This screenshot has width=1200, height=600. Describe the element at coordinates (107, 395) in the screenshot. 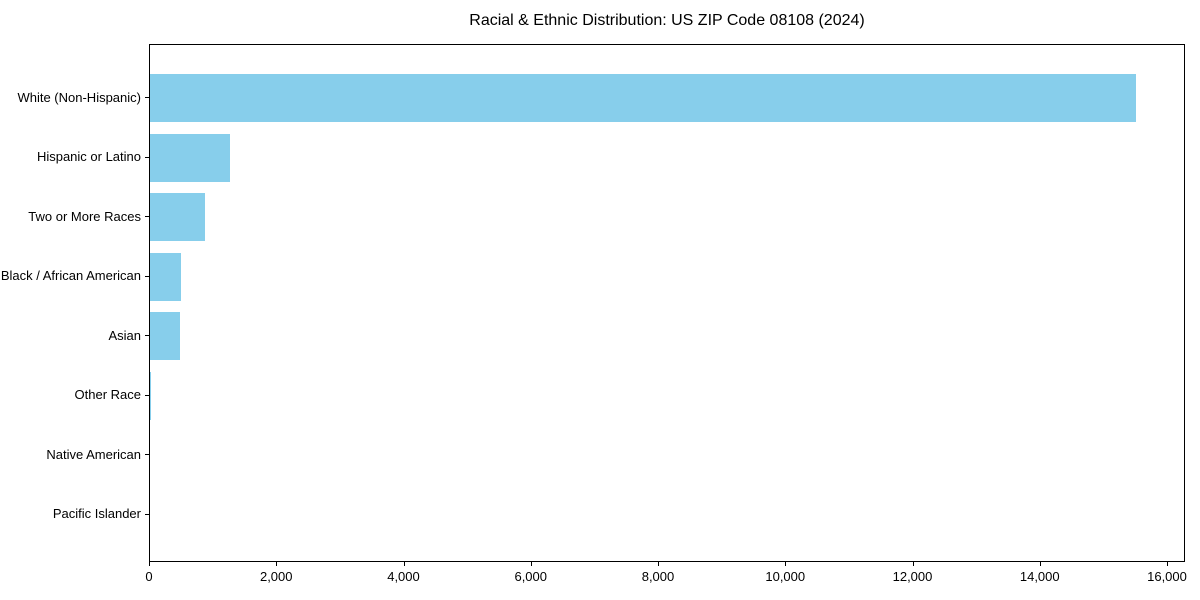

I see `y-axis-label: Other Race` at that location.